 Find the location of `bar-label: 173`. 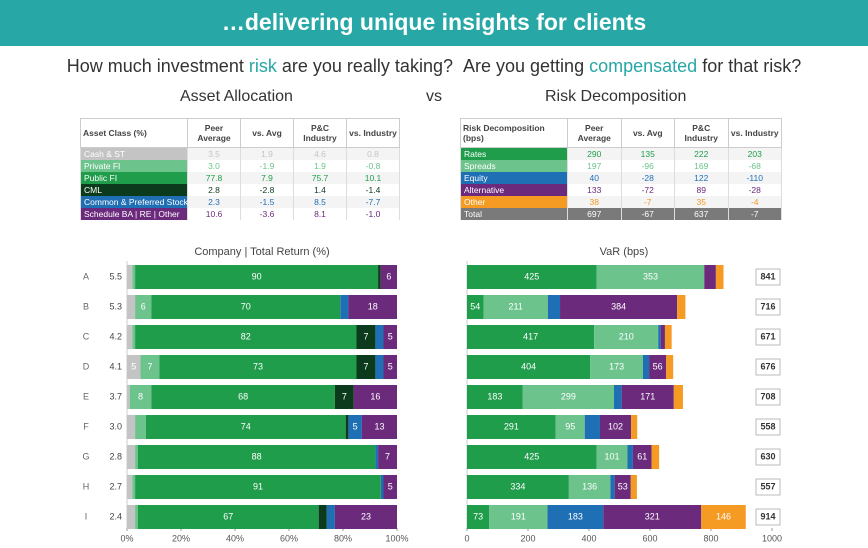

bar-label: 173 is located at coordinates (616, 366).